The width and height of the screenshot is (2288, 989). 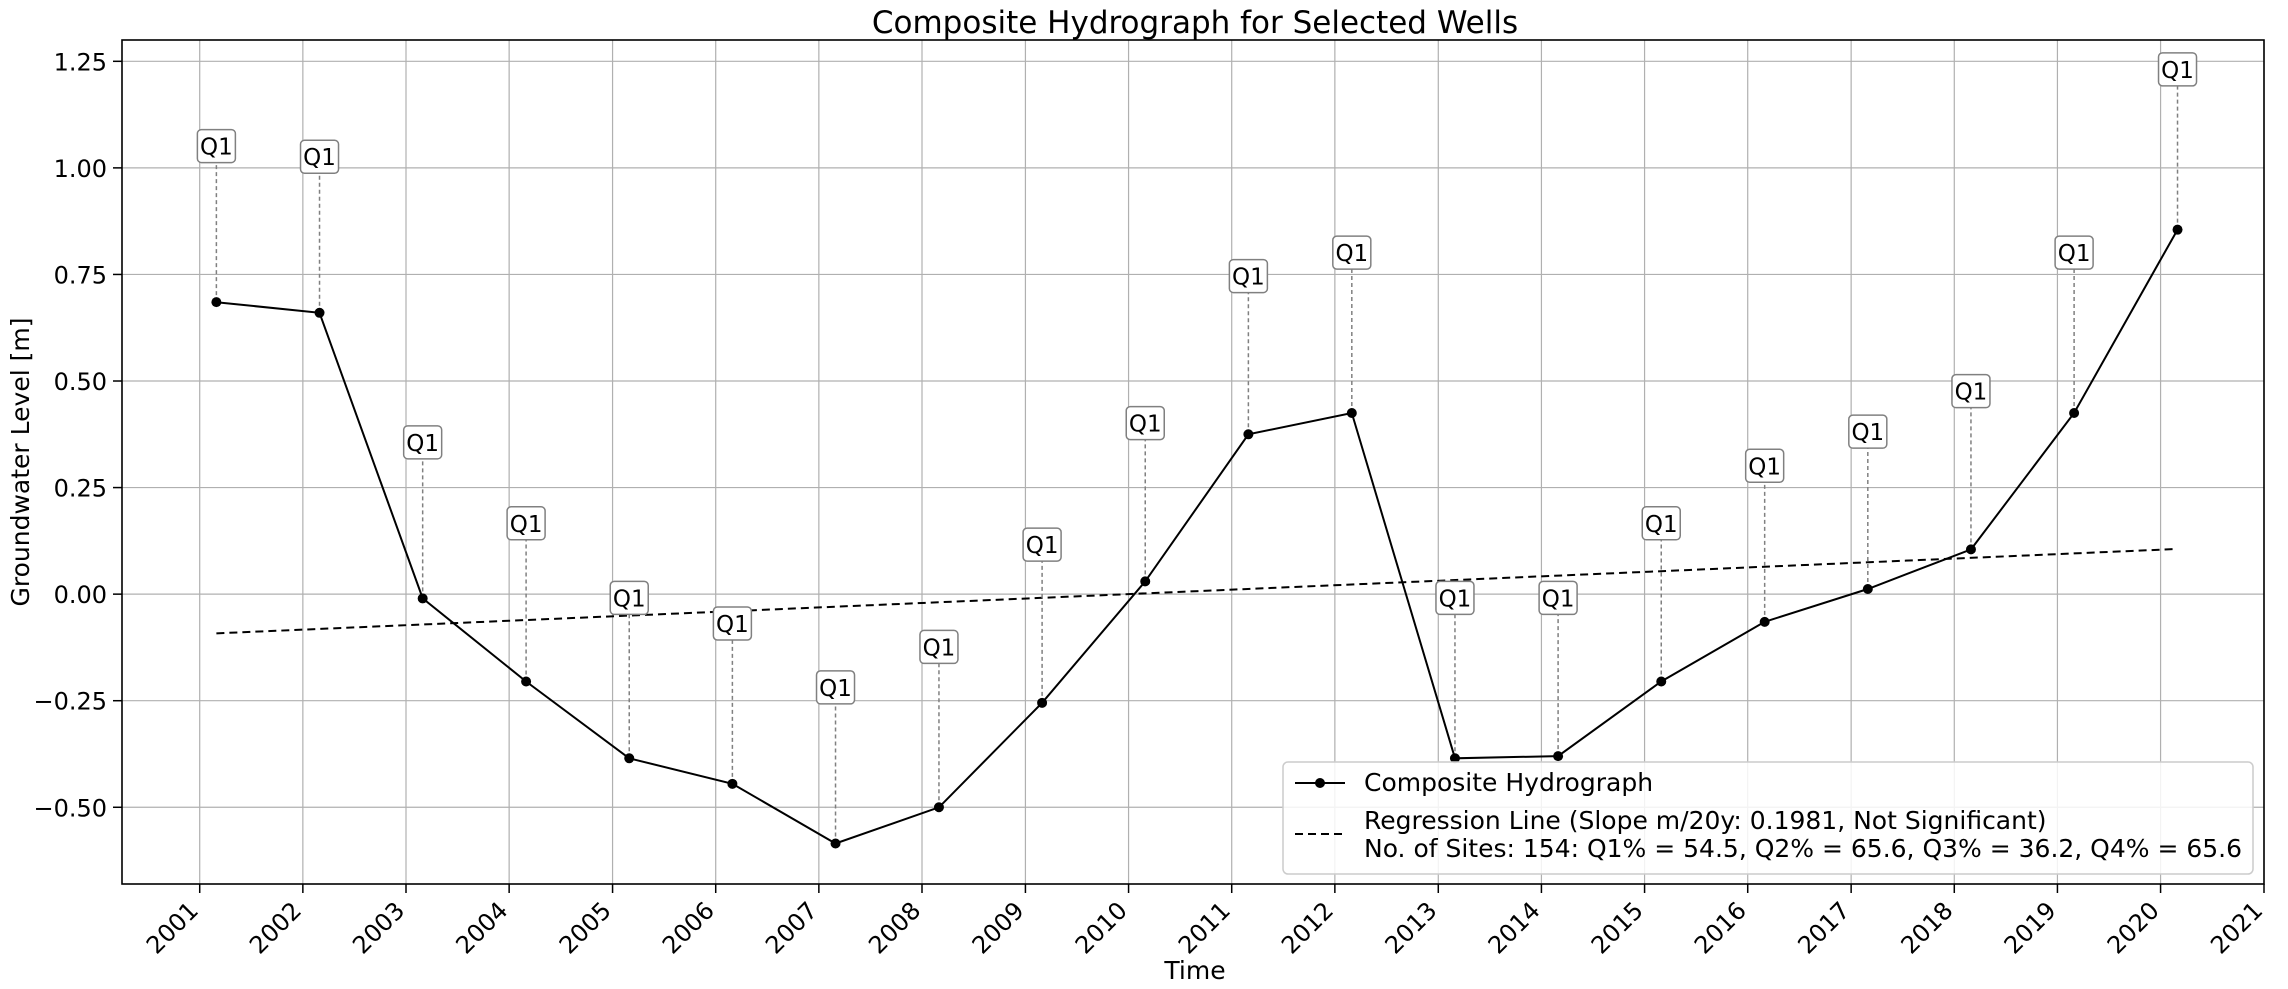 What do you see at coordinates (70, 808) in the screenshot?
I see `y-tick-label: −0.50` at bounding box center [70, 808].